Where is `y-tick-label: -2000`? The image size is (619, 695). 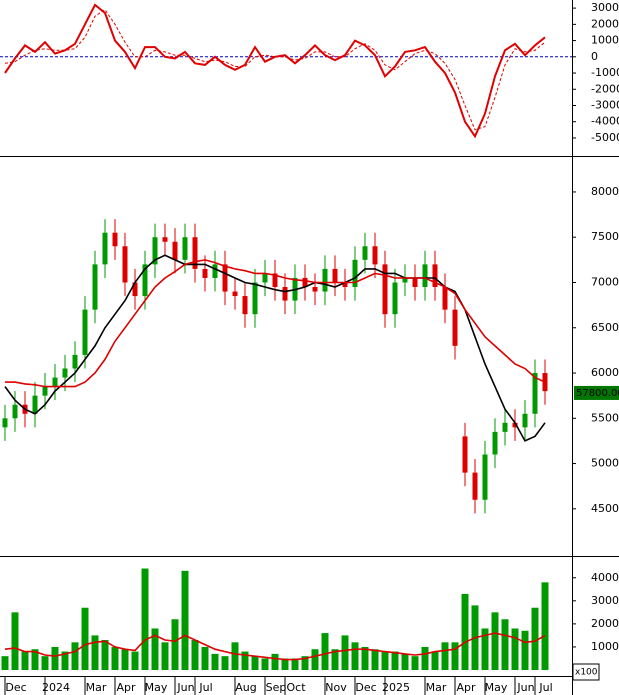
y-tick-label: -2000 is located at coordinates (605, 88).